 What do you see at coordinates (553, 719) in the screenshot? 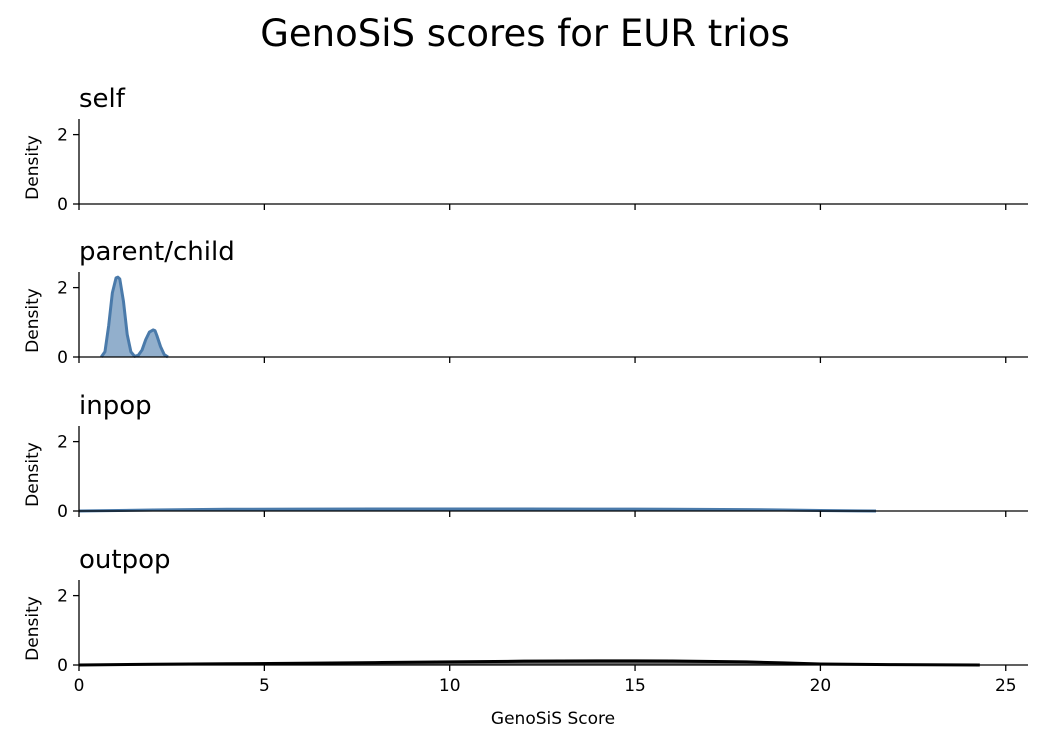
I see `x-axis-label: GenoSiS Score` at bounding box center [553, 719].